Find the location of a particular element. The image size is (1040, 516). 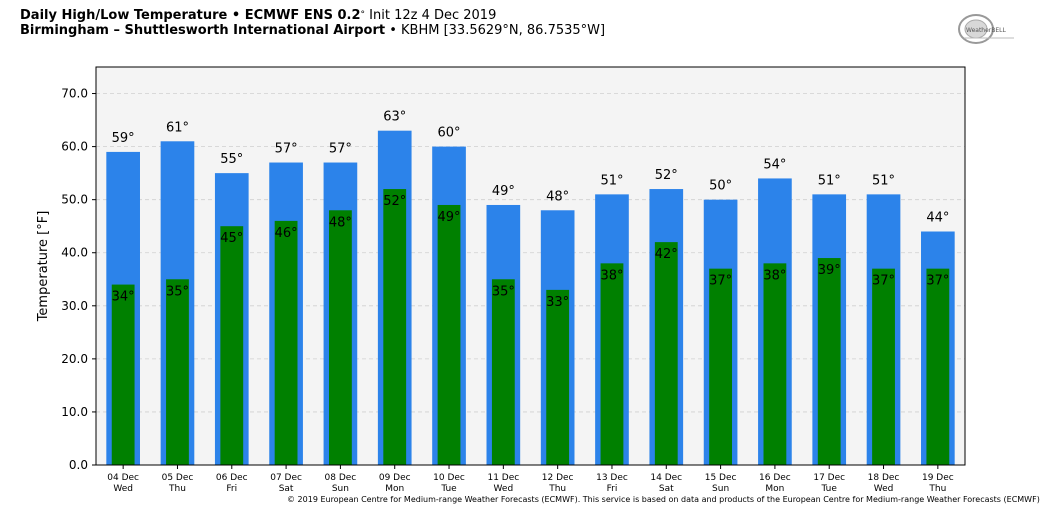

low-value-label: 39° is located at coordinates (829, 270).